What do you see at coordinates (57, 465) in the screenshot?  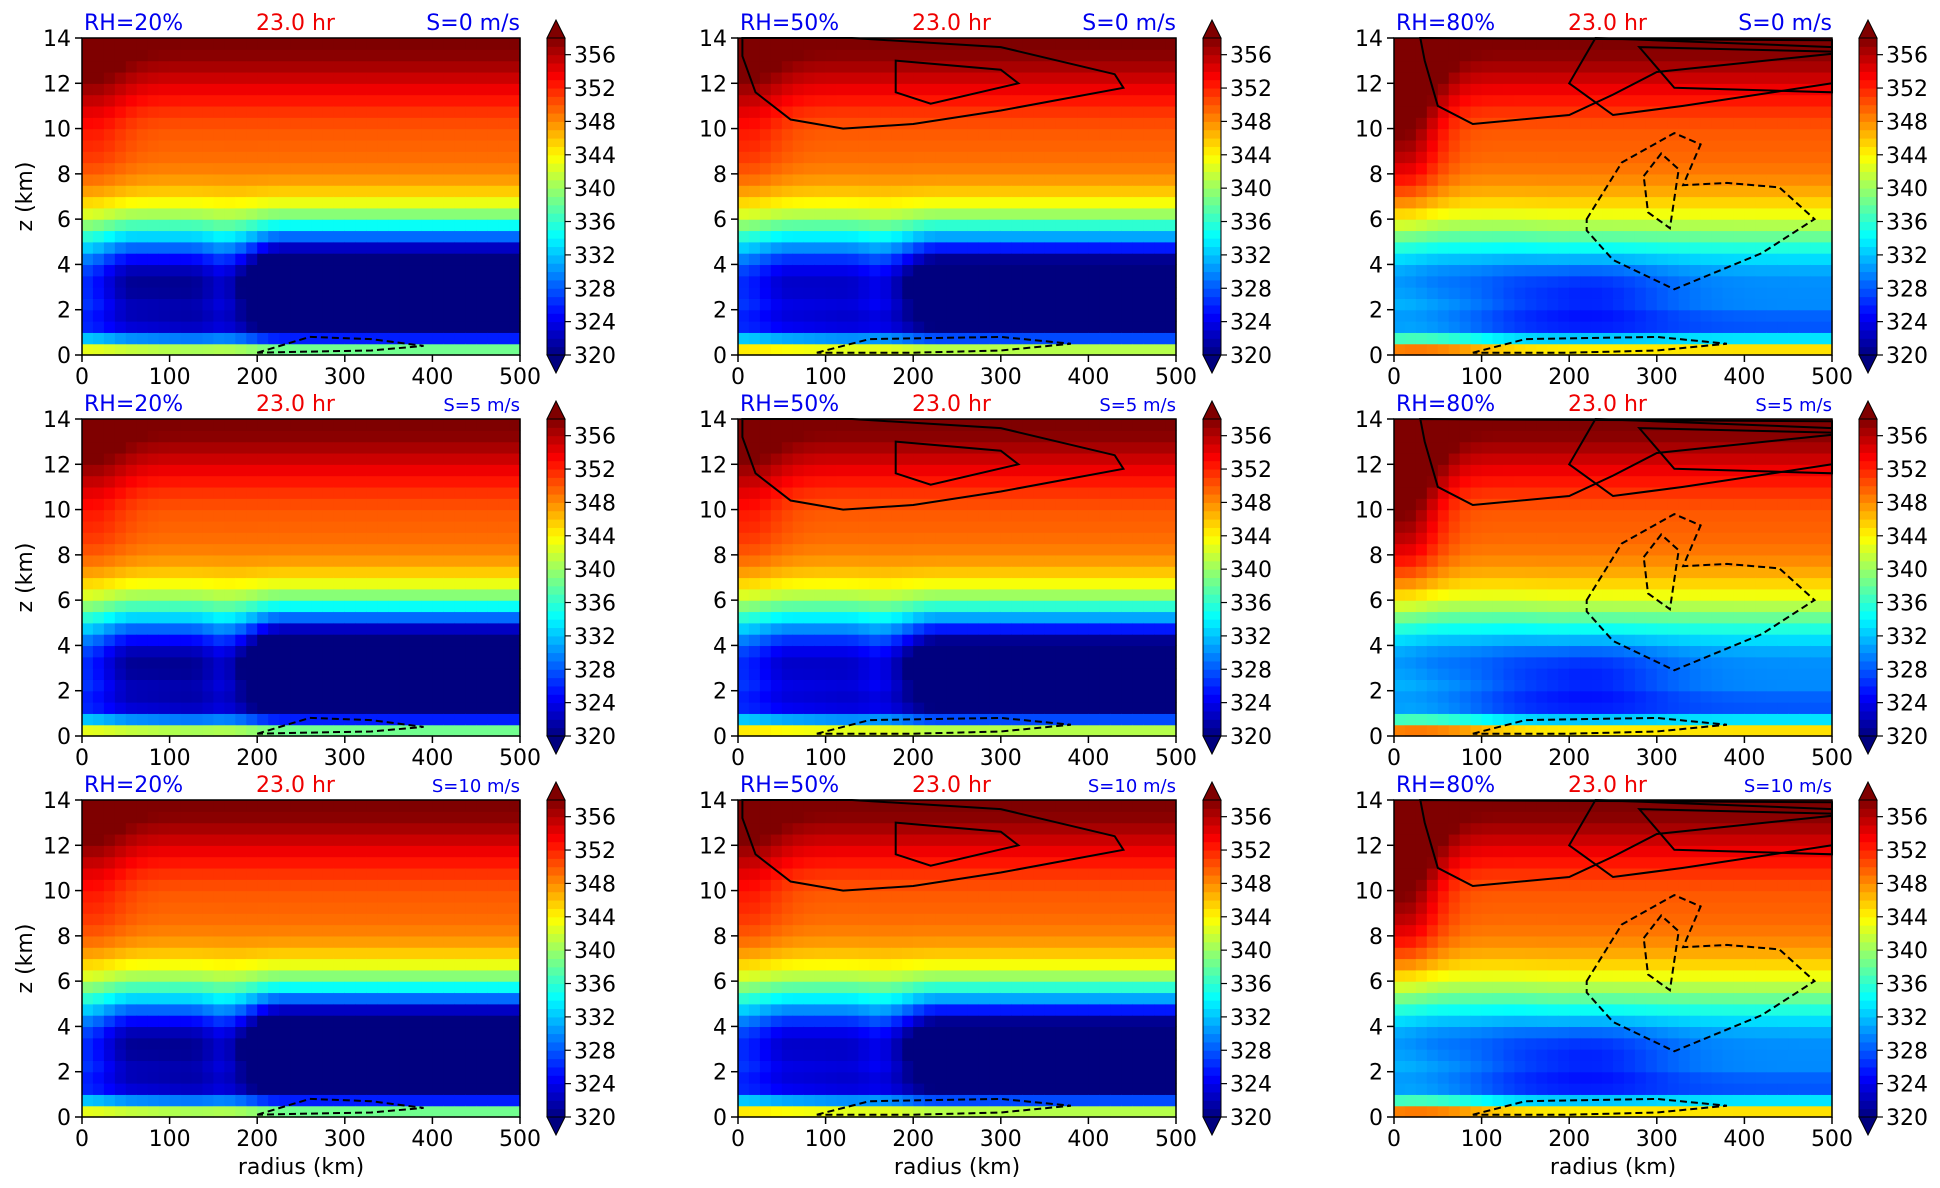 I see `y-tick-label: 12` at bounding box center [57, 465].